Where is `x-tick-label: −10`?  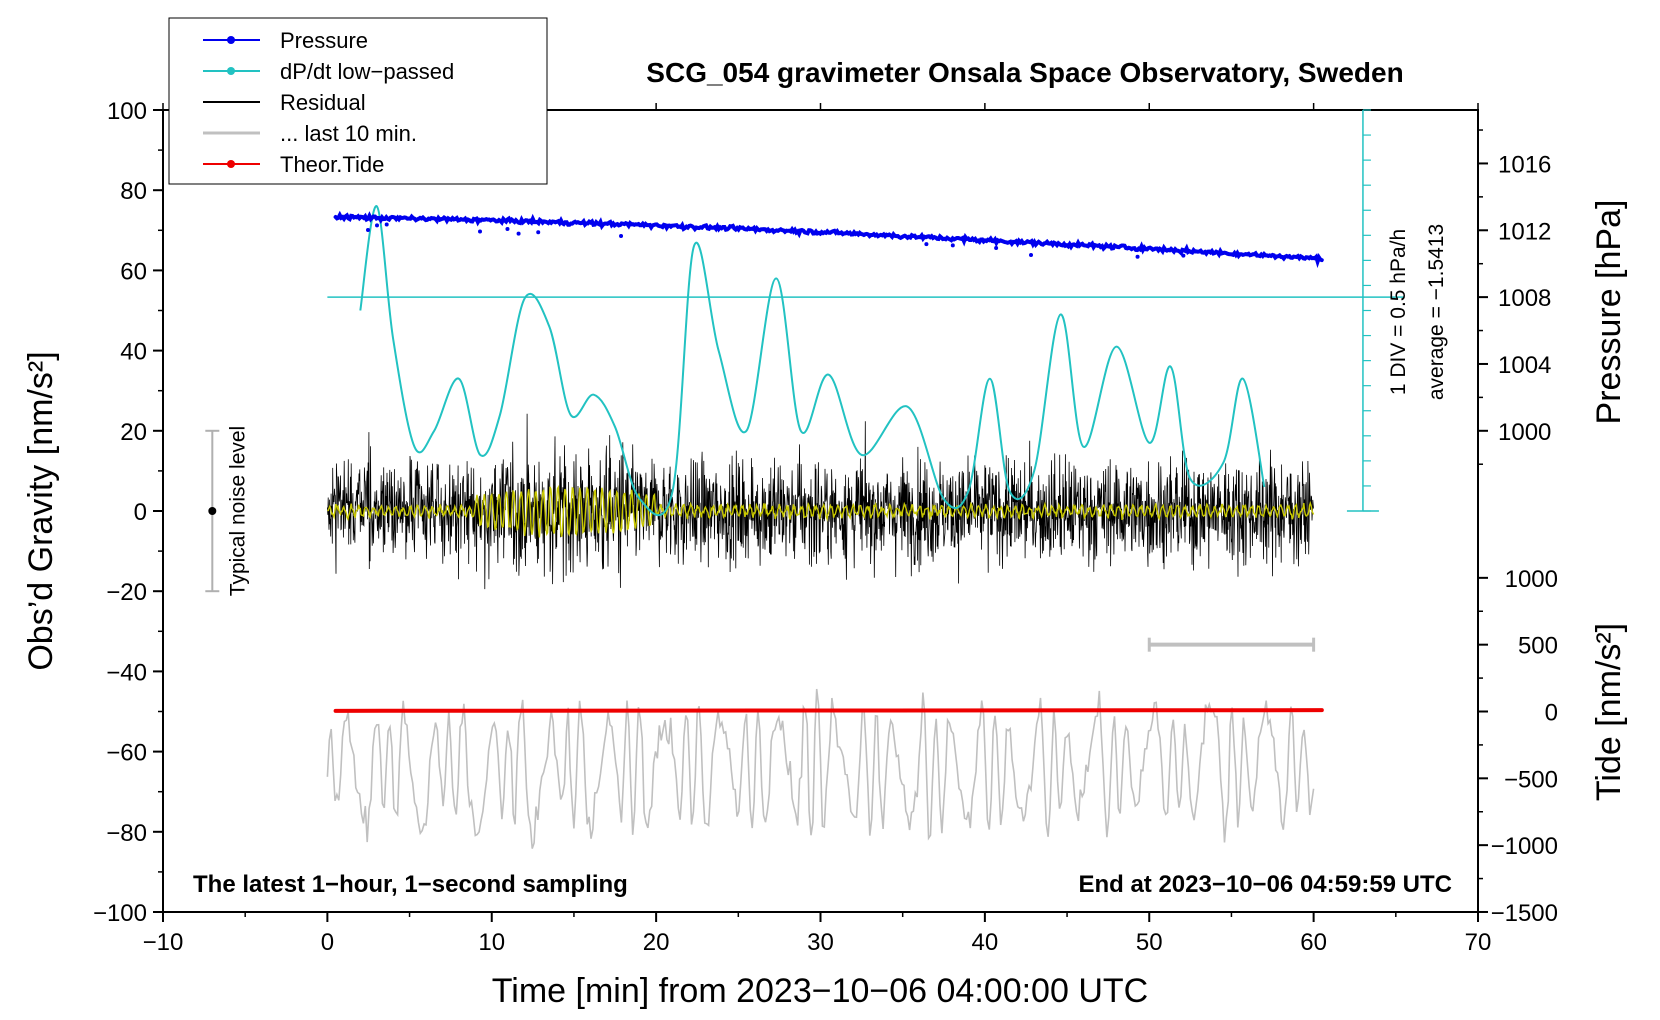
x-tick-label: −10 is located at coordinates (163, 942).